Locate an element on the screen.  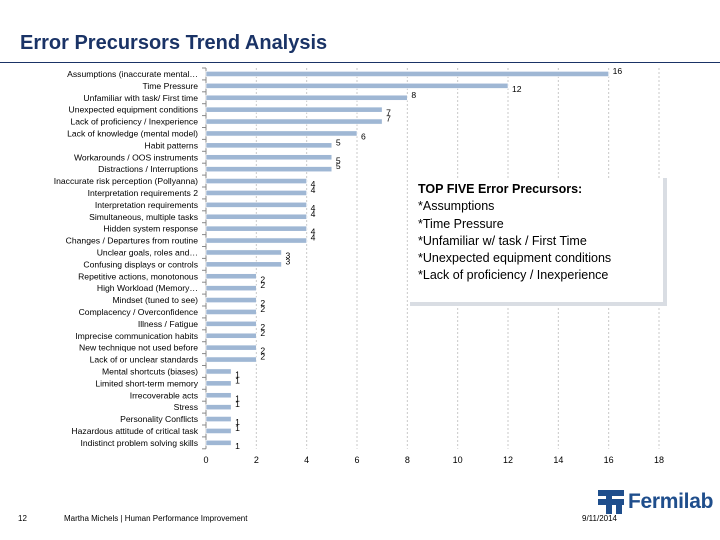
bar-value-label: 6 is located at coordinates (363, 136).